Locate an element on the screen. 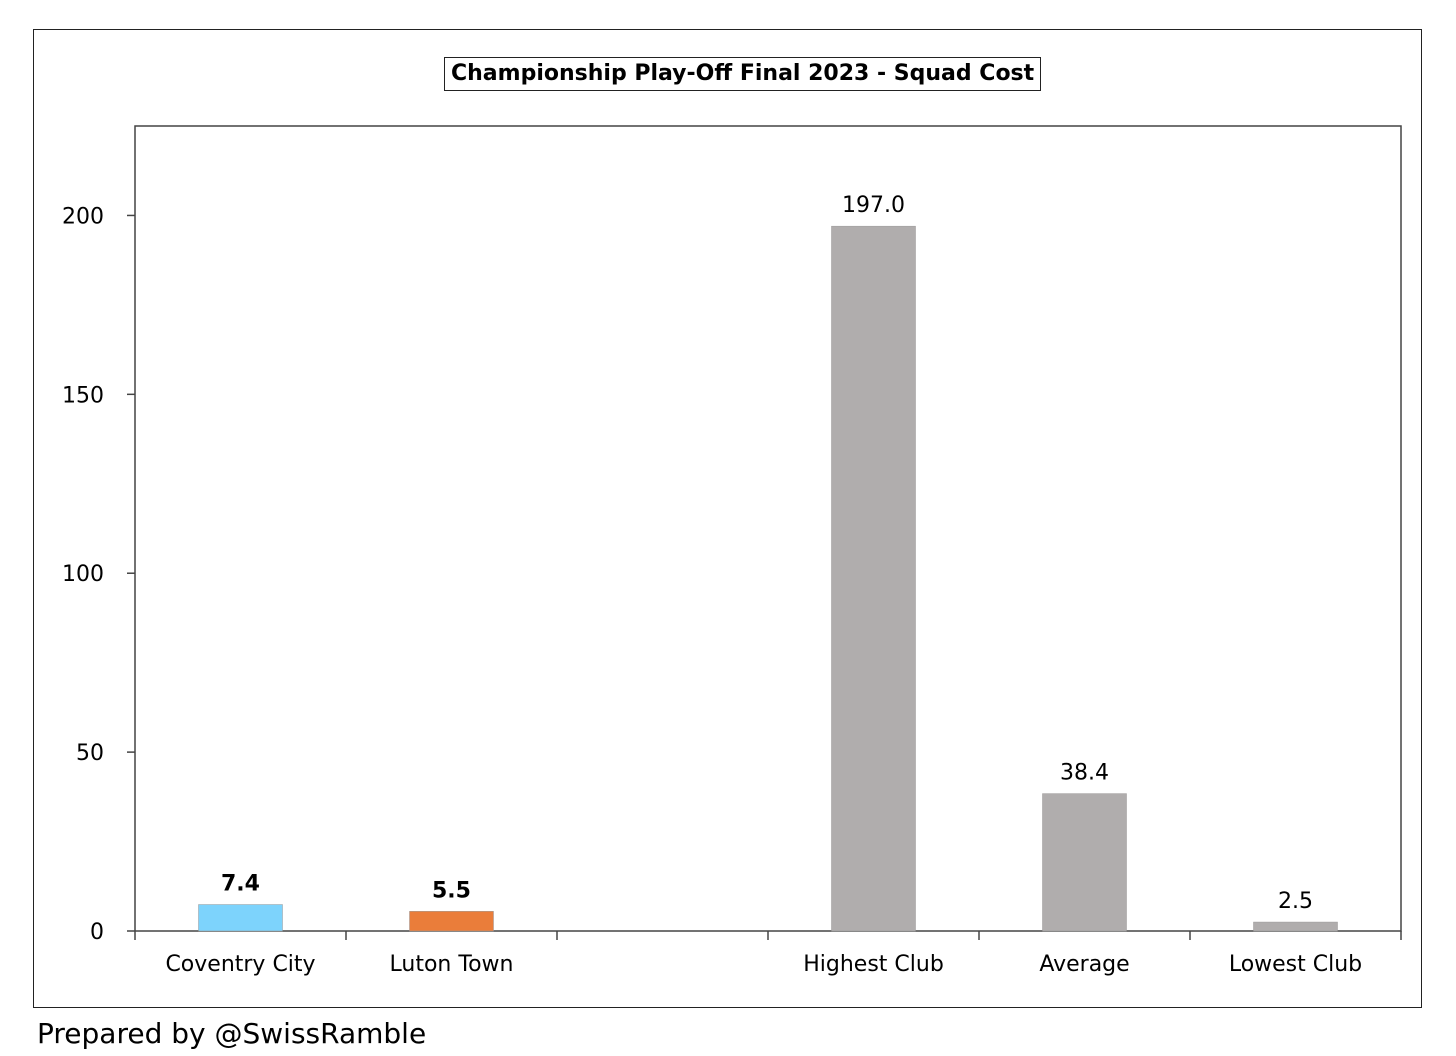  y-axis: 0 50 100 150 200 is located at coordinates (98, 574).